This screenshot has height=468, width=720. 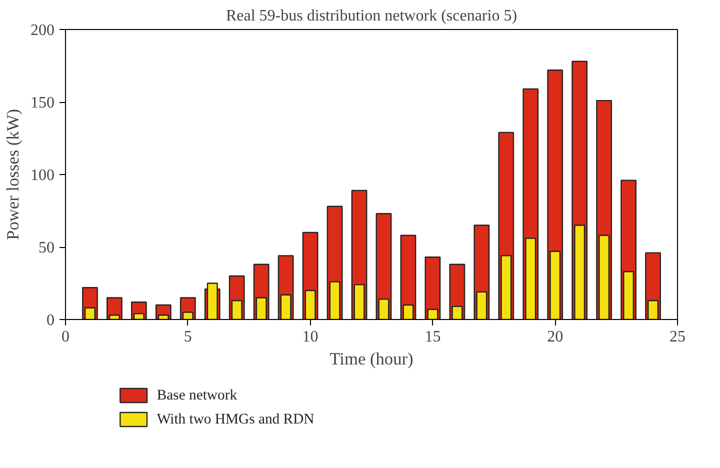 I want to click on y-tick-label: 50, so click(x=46, y=248).